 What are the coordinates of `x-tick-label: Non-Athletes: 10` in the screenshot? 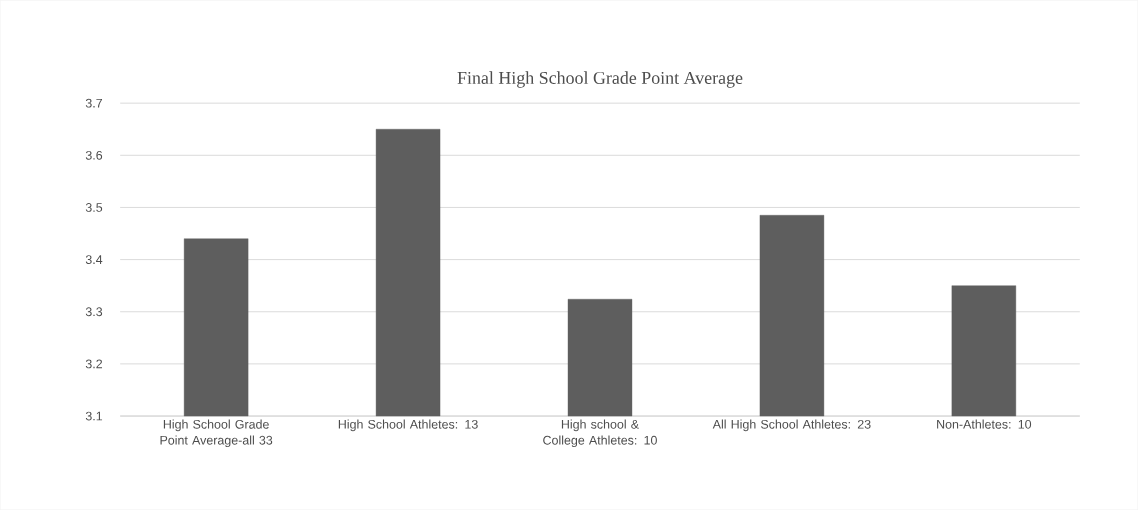 It's located at (984, 424).